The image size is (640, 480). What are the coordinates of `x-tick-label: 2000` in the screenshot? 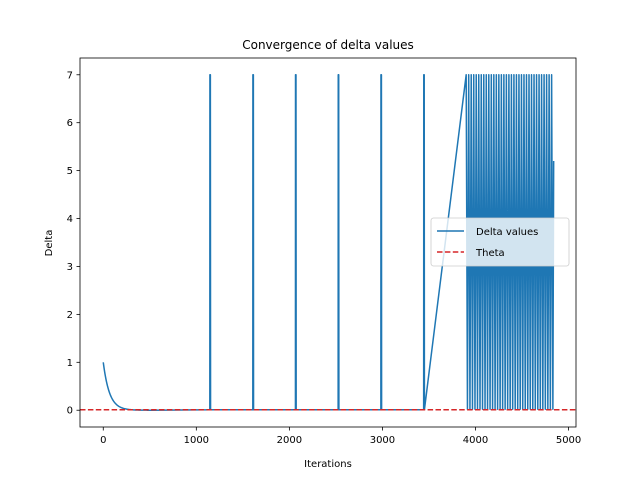 It's located at (289, 440).